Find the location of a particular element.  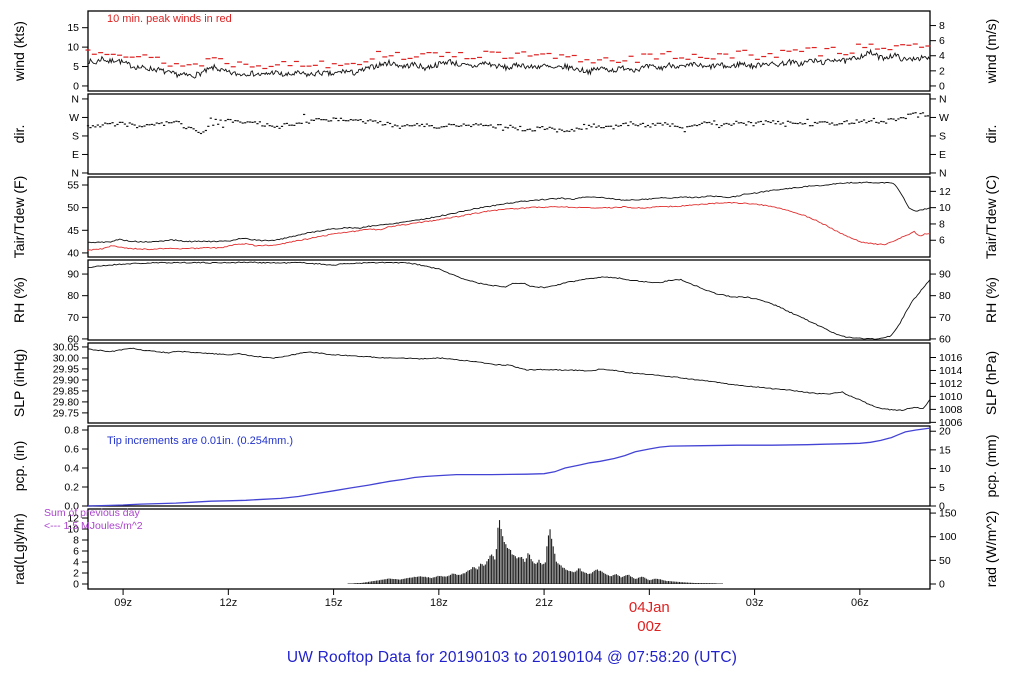

y-tick-label: 1006 is located at coordinates (951, 423).